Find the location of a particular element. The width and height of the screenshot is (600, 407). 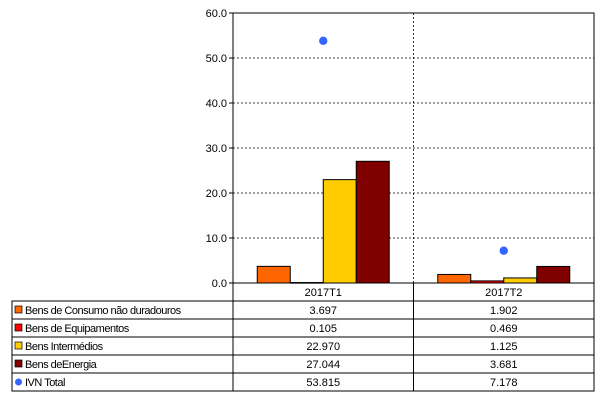

data-label: 0.105 is located at coordinates (323, 329).